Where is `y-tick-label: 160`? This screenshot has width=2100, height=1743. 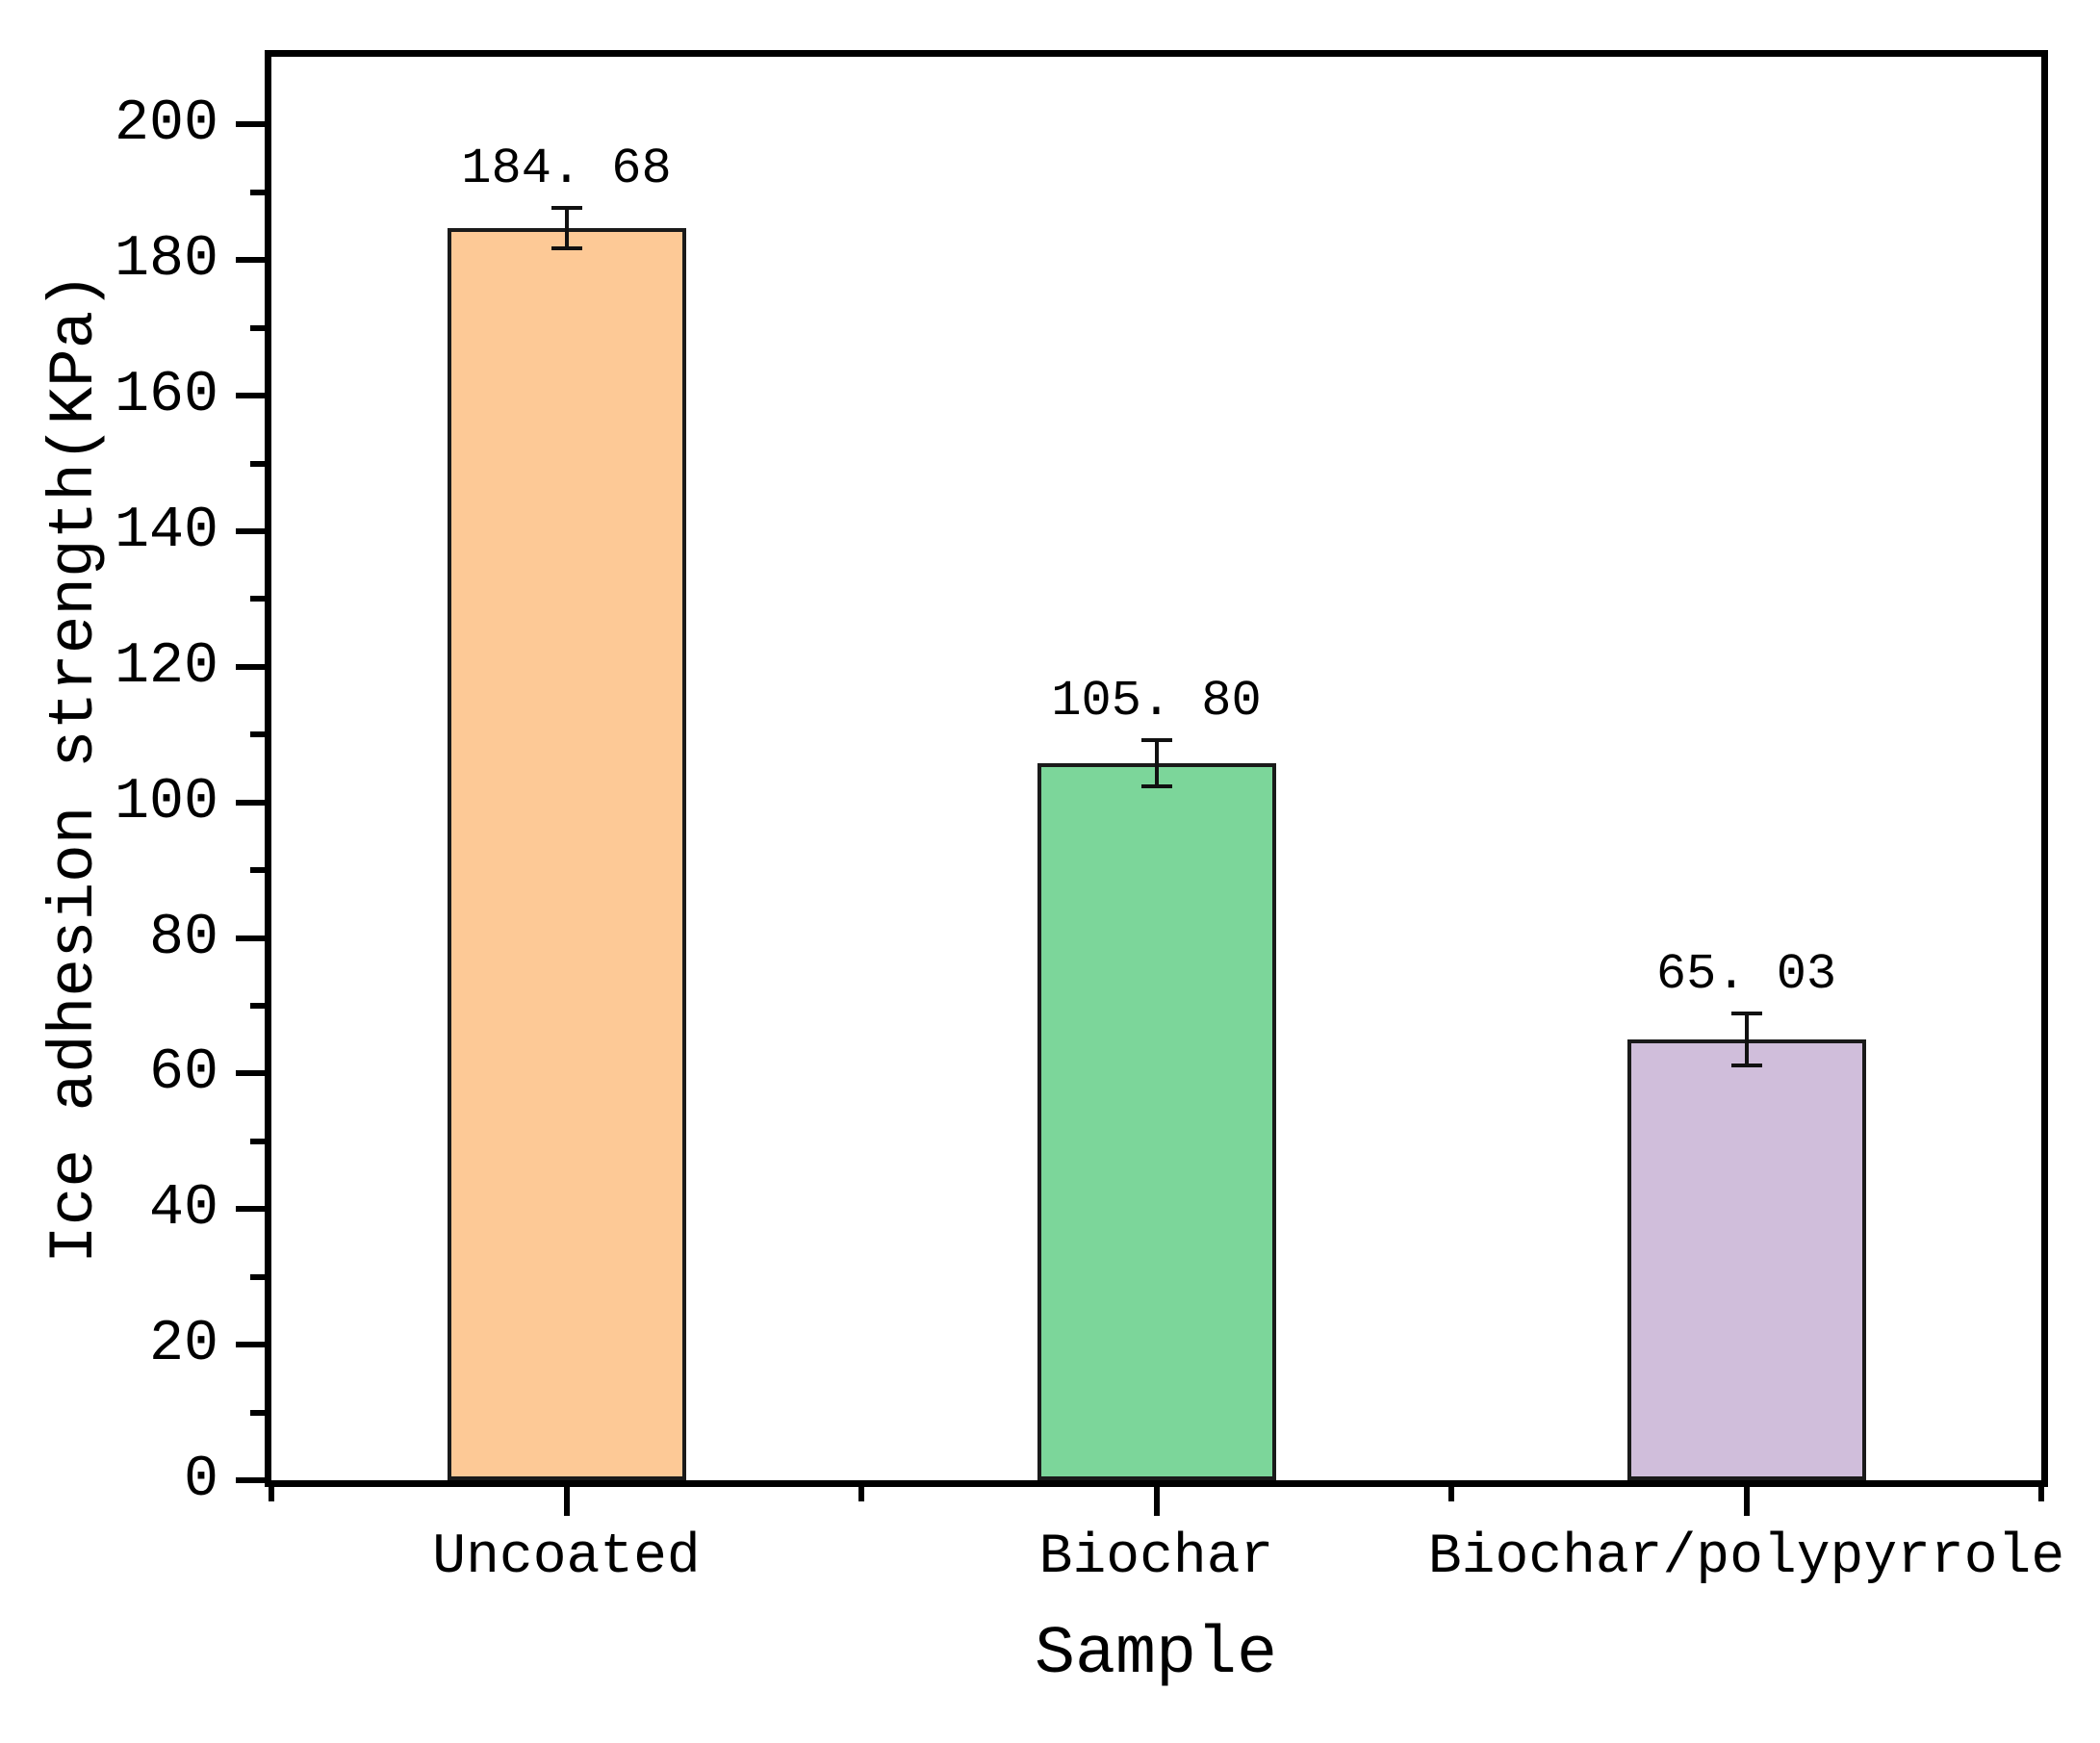 y-tick-label: 160 is located at coordinates (166, 396).